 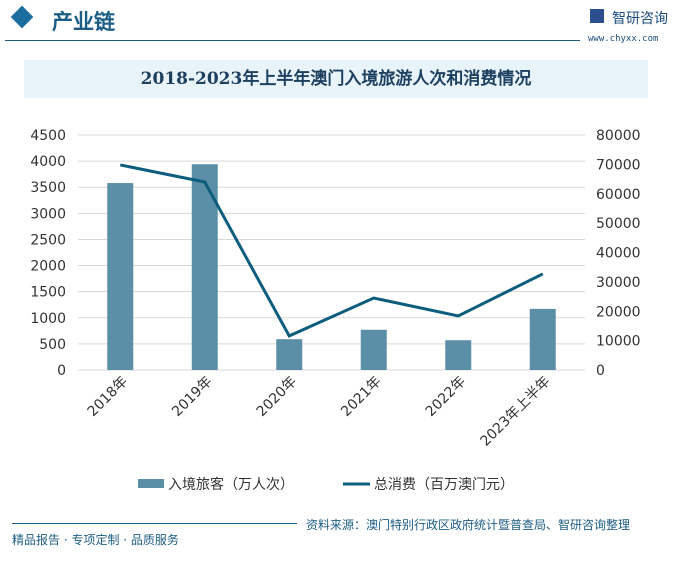 What do you see at coordinates (361, 397) in the screenshot?
I see `category-label: 2021年` at bounding box center [361, 397].